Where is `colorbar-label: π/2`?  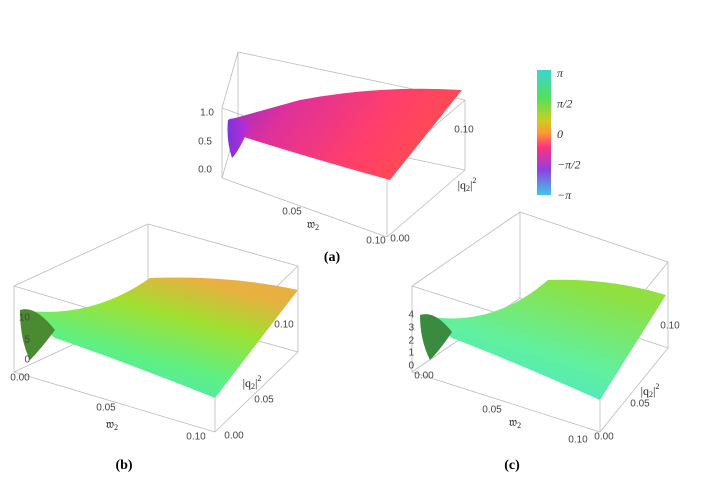 colorbar-label: π/2 is located at coordinates (564, 103).